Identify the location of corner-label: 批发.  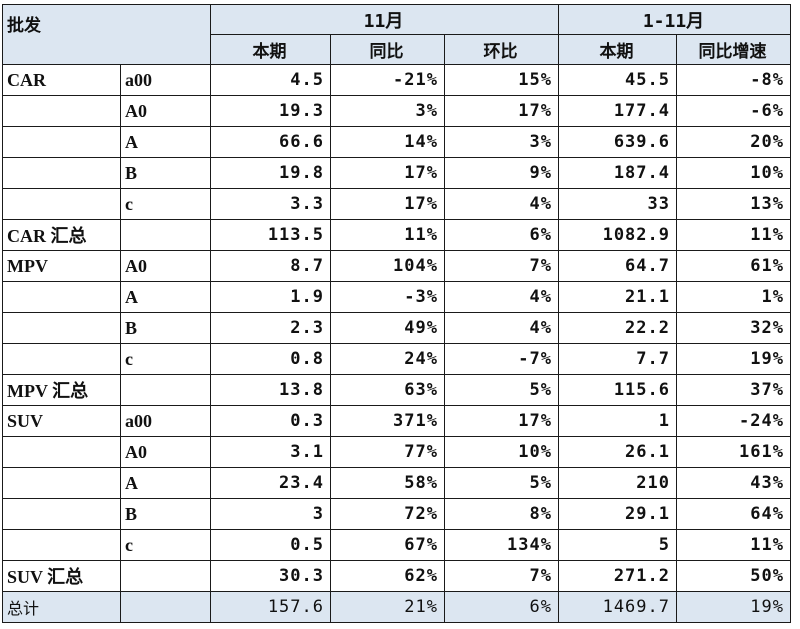
(106, 34).